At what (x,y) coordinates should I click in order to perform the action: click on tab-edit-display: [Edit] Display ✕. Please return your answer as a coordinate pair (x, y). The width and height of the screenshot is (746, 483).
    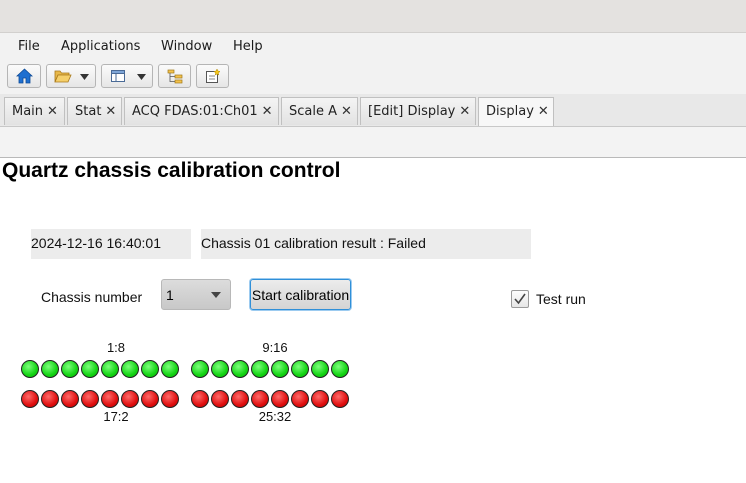
    Looking at the image, I should click on (418, 111).